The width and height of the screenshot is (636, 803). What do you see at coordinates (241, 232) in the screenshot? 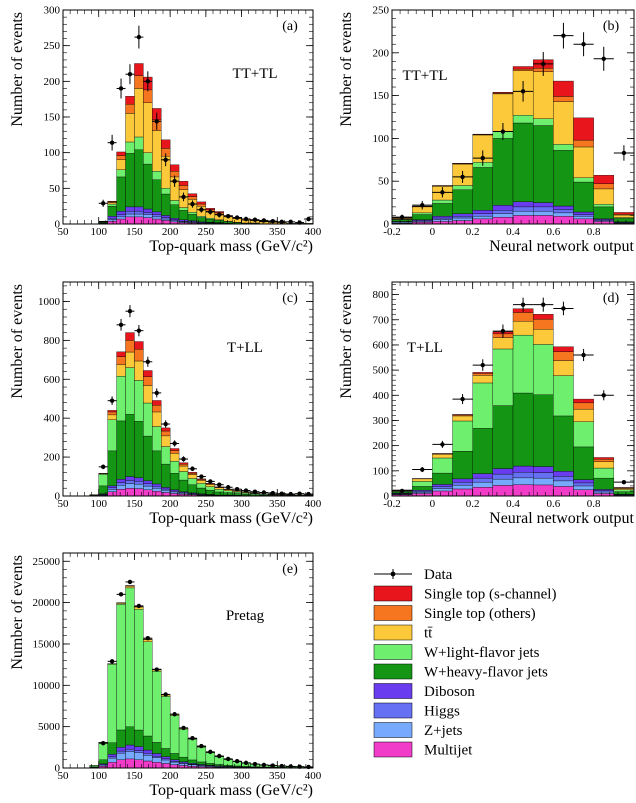
I see `x-tick-label: 300` at bounding box center [241, 232].